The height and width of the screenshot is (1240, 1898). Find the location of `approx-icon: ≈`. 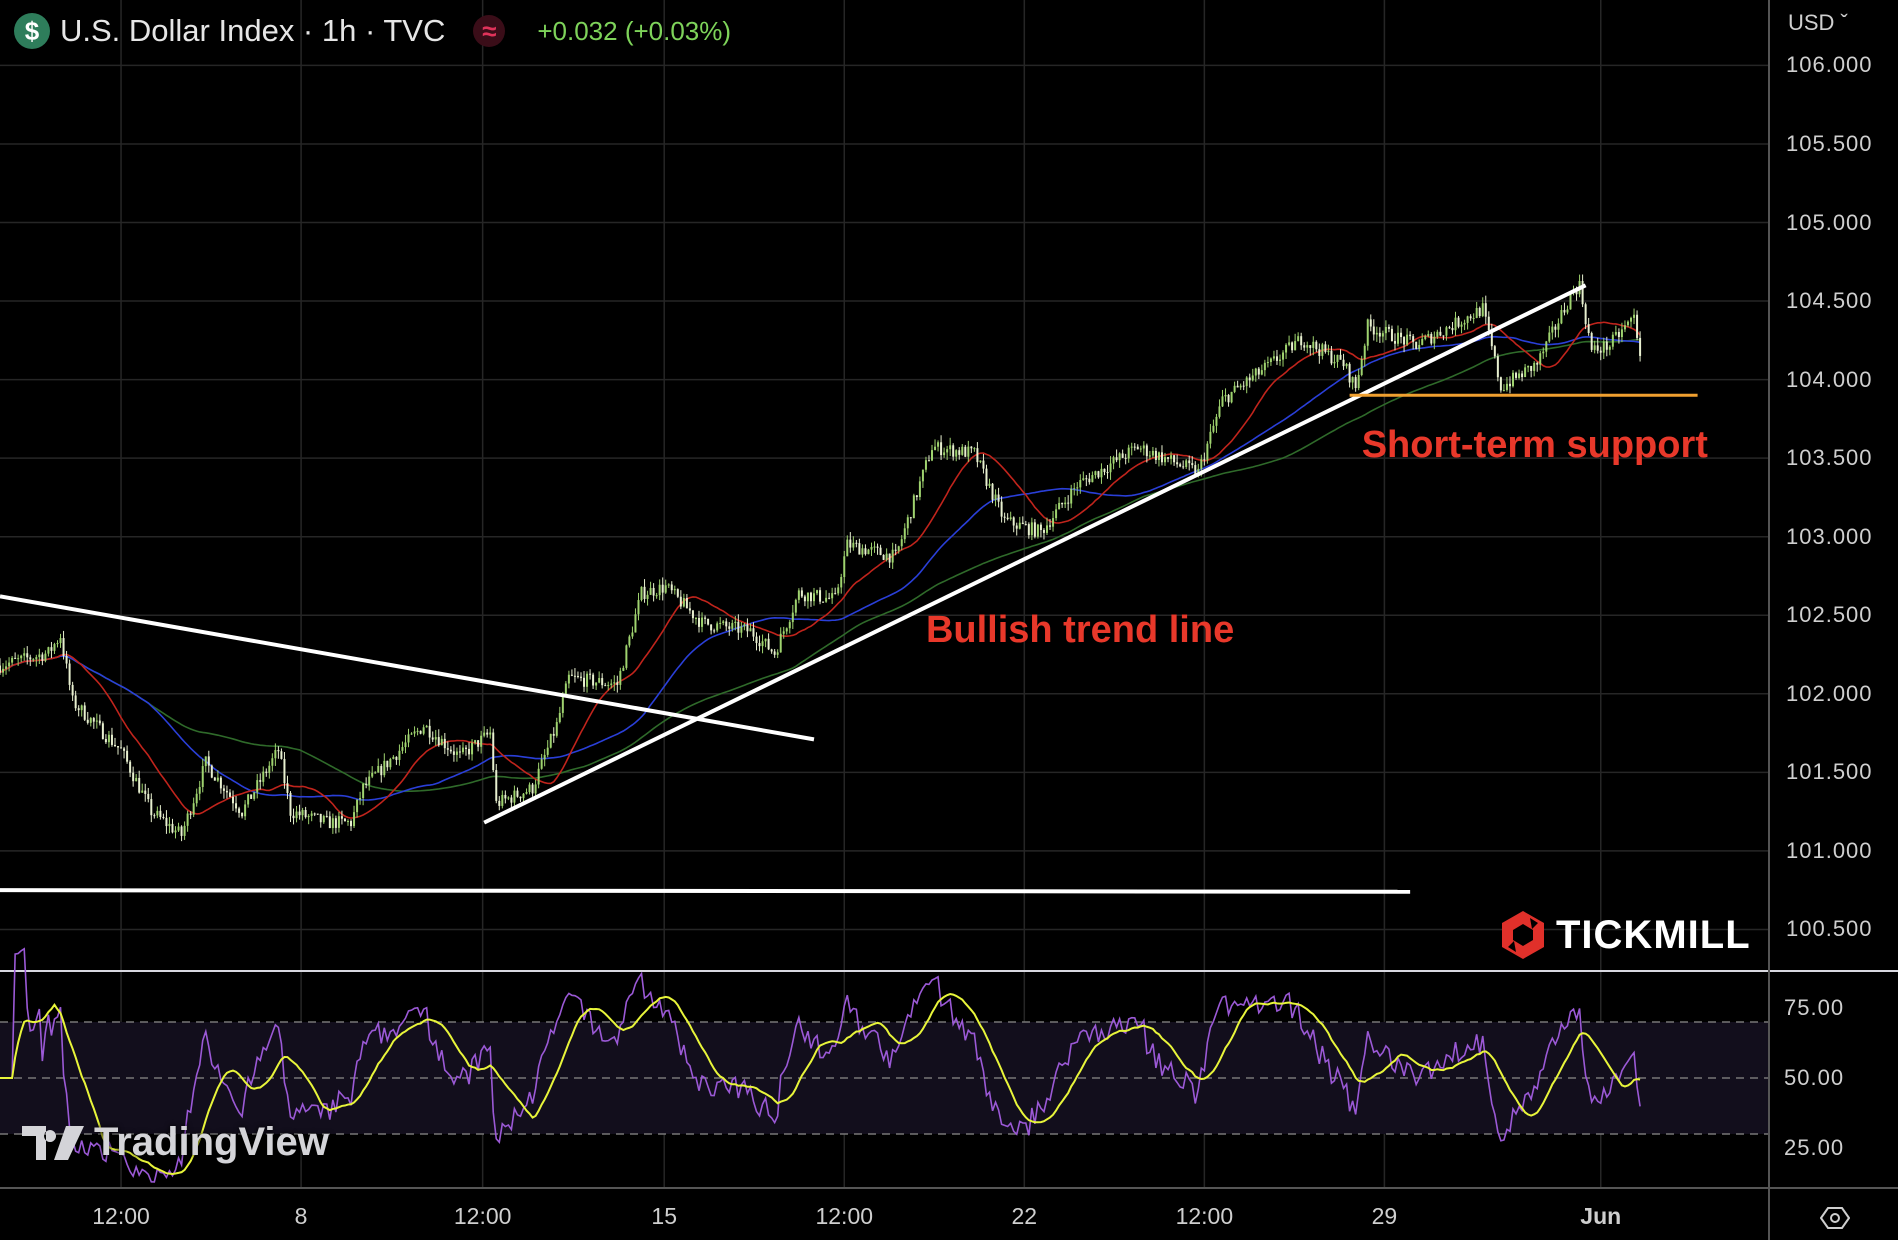

approx-icon: ≈ is located at coordinates (489, 31).